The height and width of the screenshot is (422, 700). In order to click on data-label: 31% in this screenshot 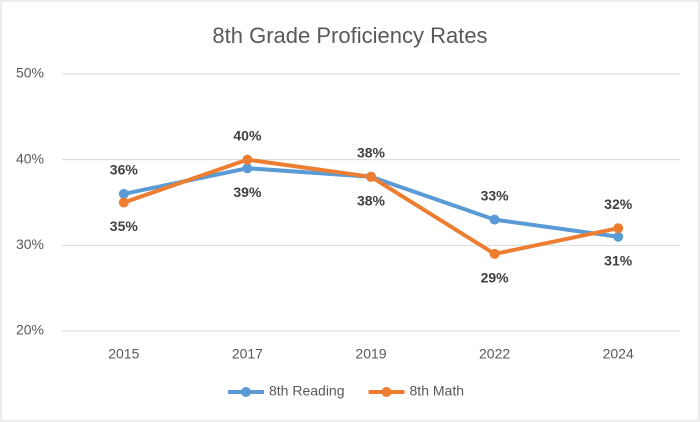, I will do `click(618, 260)`.